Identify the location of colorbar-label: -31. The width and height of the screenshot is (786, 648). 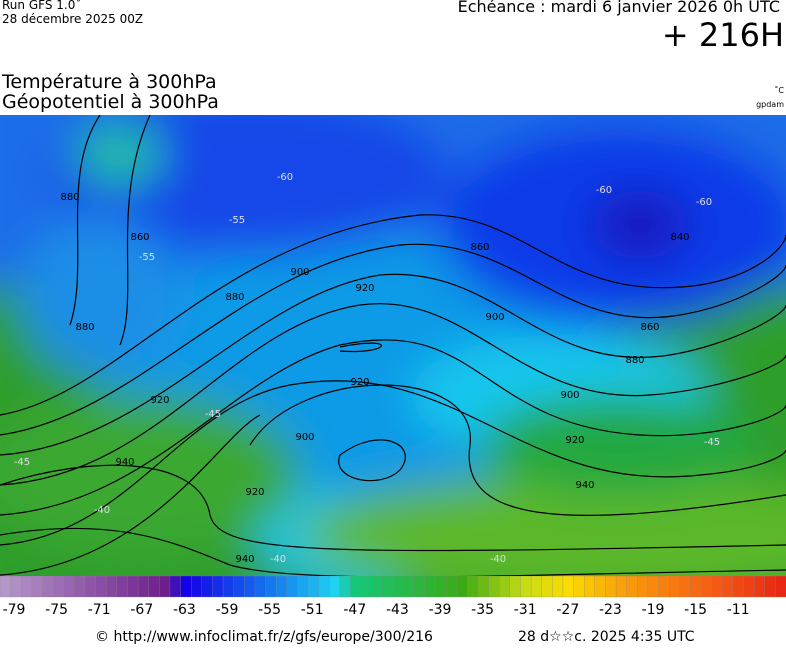
(525, 610).